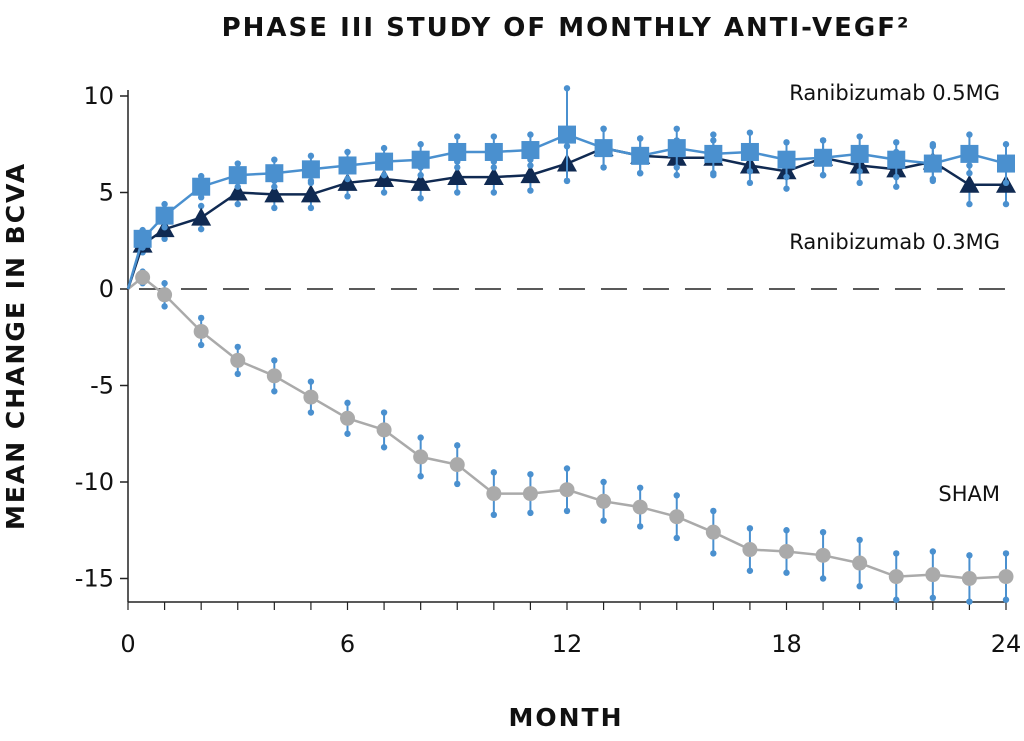  Describe the element at coordinates (1006, 644) in the screenshot. I see `x-tick-label: 24` at that location.